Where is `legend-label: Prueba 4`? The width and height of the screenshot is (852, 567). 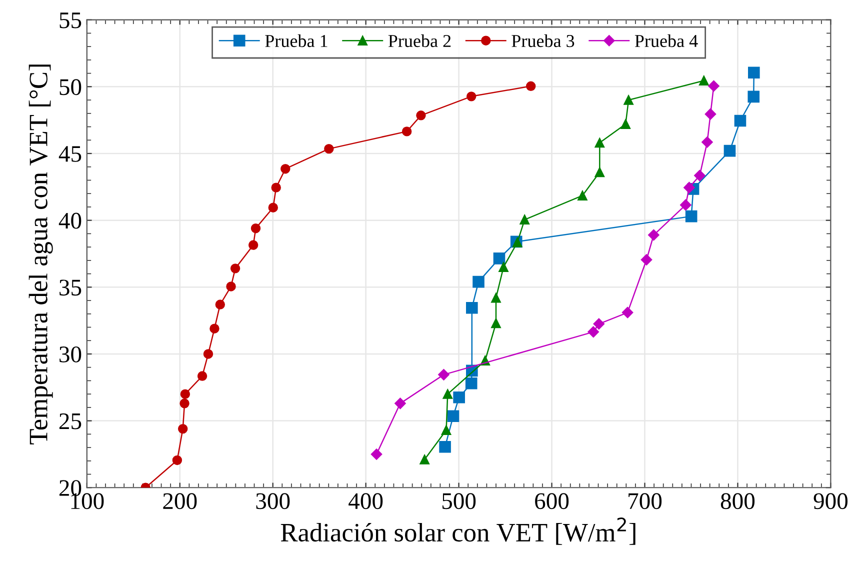 legend-label: Prueba 4 is located at coordinates (666, 41).